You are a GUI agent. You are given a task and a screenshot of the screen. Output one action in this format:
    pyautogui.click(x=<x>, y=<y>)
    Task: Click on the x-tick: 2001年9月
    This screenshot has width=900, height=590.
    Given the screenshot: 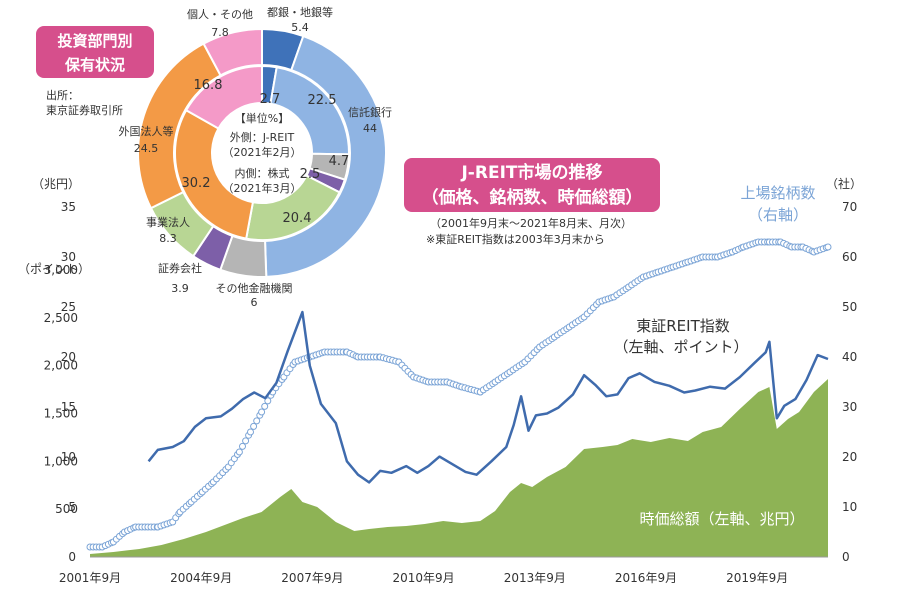 What is the action you would take?
    pyautogui.click(x=90, y=578)
    